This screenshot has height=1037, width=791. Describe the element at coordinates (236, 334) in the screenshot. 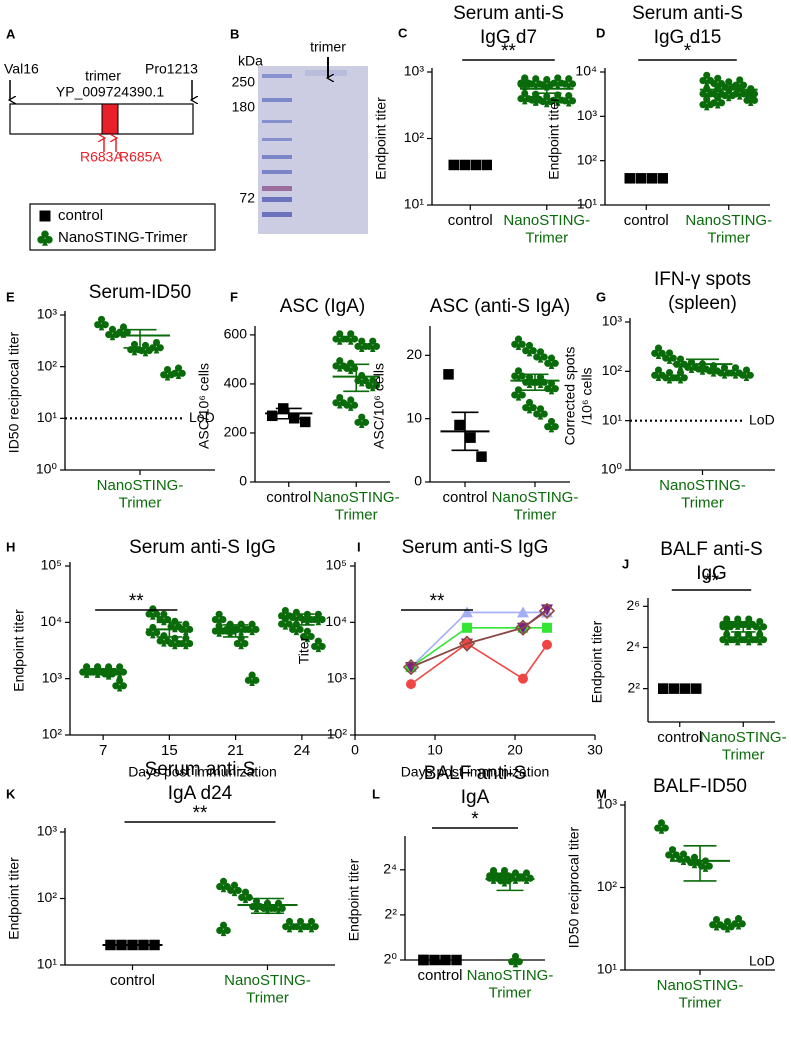

I see `y-tick-label: 600` at that location.